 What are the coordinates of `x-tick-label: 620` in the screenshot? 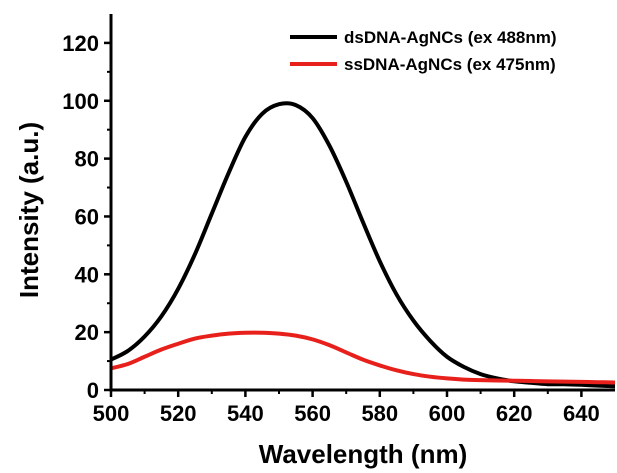 It's located at (514, 413).